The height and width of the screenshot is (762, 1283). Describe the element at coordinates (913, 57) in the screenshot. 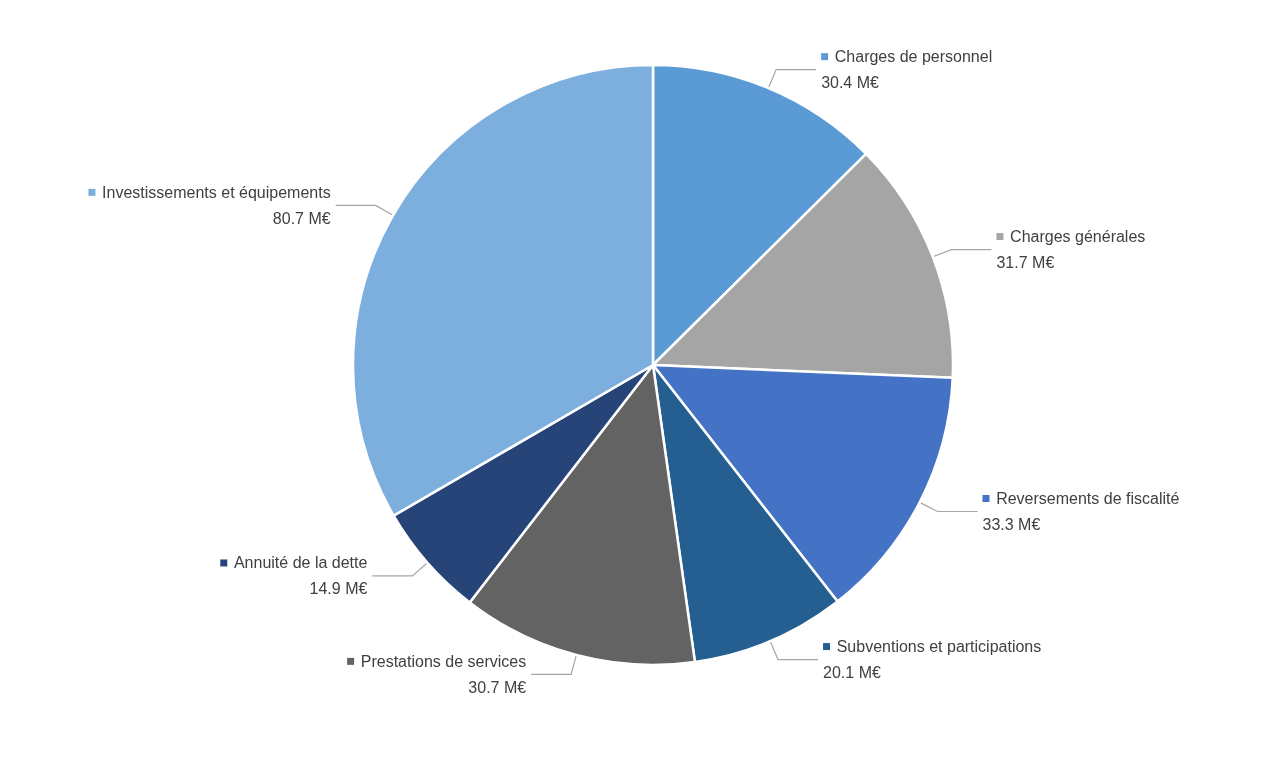

I see `legend-label: Charges de personnel` at that location.